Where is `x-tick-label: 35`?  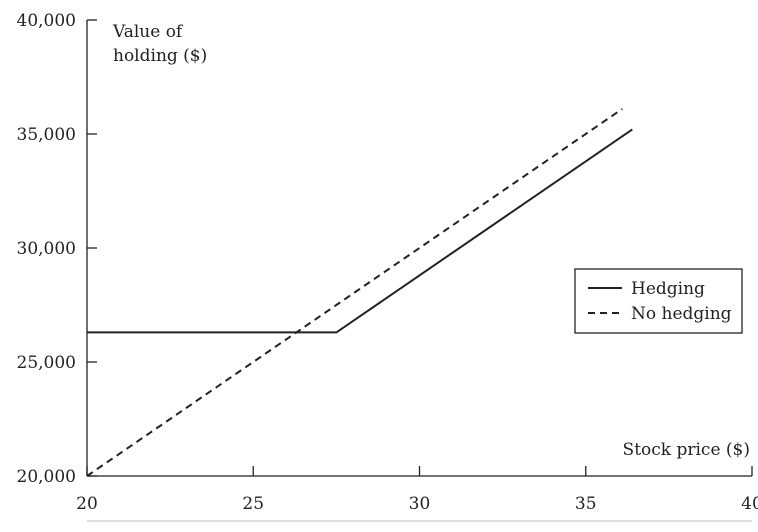 x-tick-label: 35 is located at coordinates (586, 504).